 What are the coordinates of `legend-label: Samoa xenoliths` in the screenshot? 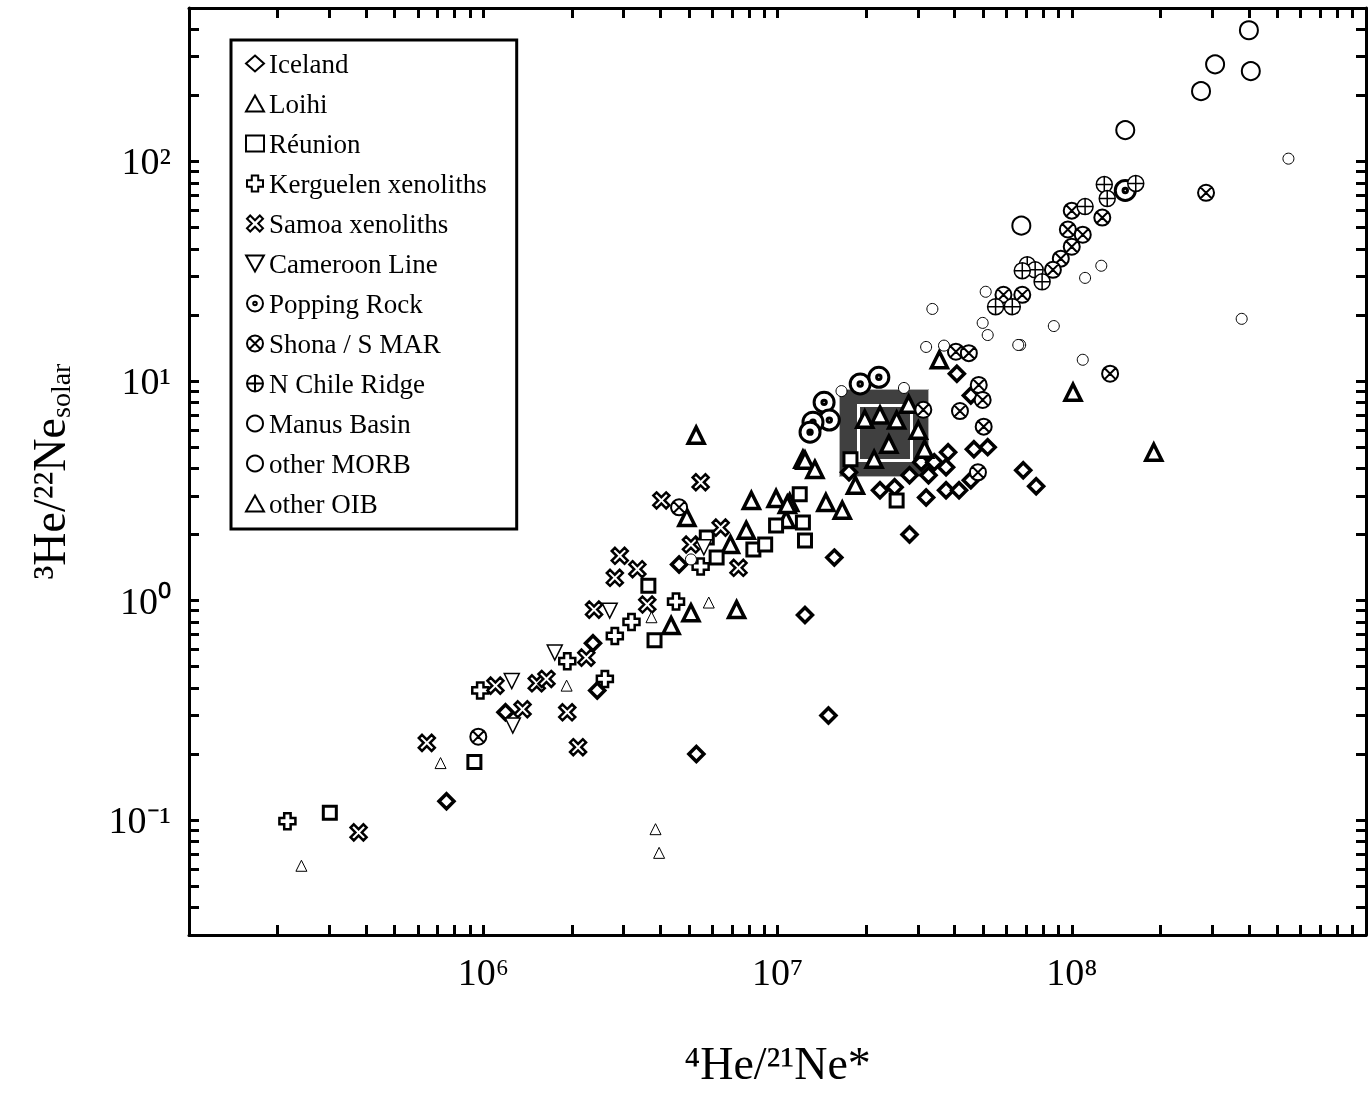 It's located at (359, 223).